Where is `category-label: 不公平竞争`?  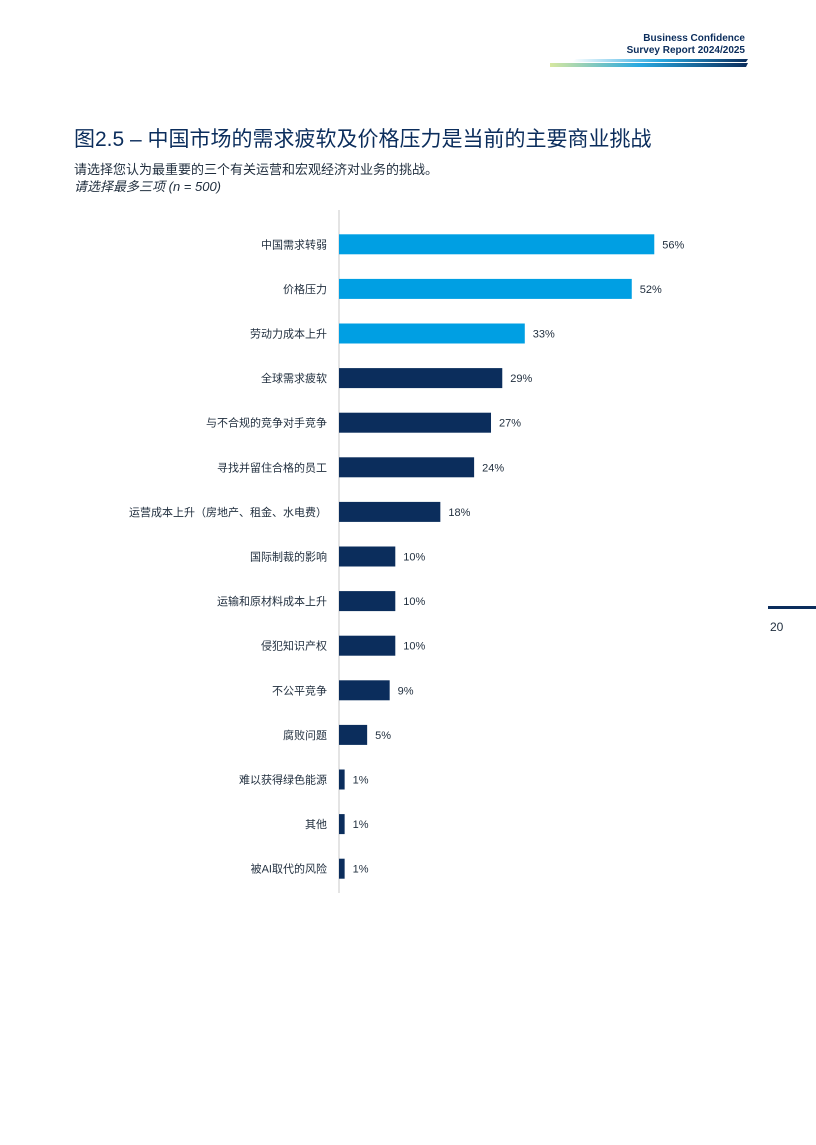 category-label: 不公平竞争 is located at coordinates (299, 690).